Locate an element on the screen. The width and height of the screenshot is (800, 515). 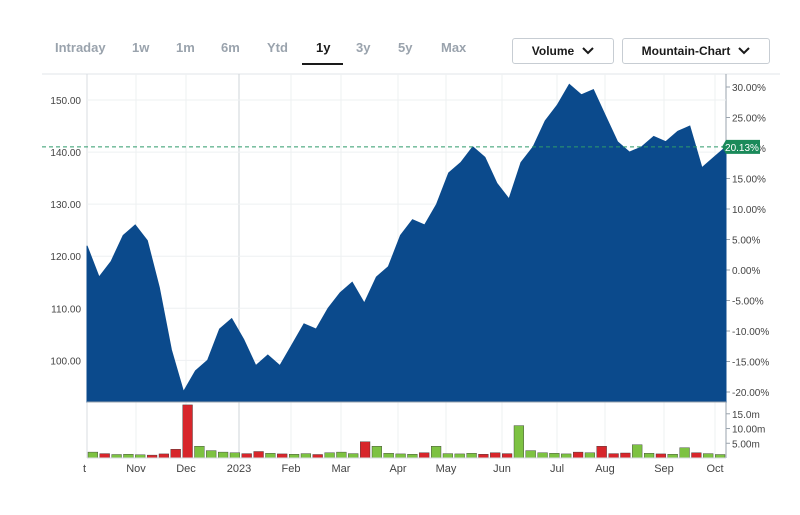
x-tick-label: Feb is located at coordinates (291, 469).